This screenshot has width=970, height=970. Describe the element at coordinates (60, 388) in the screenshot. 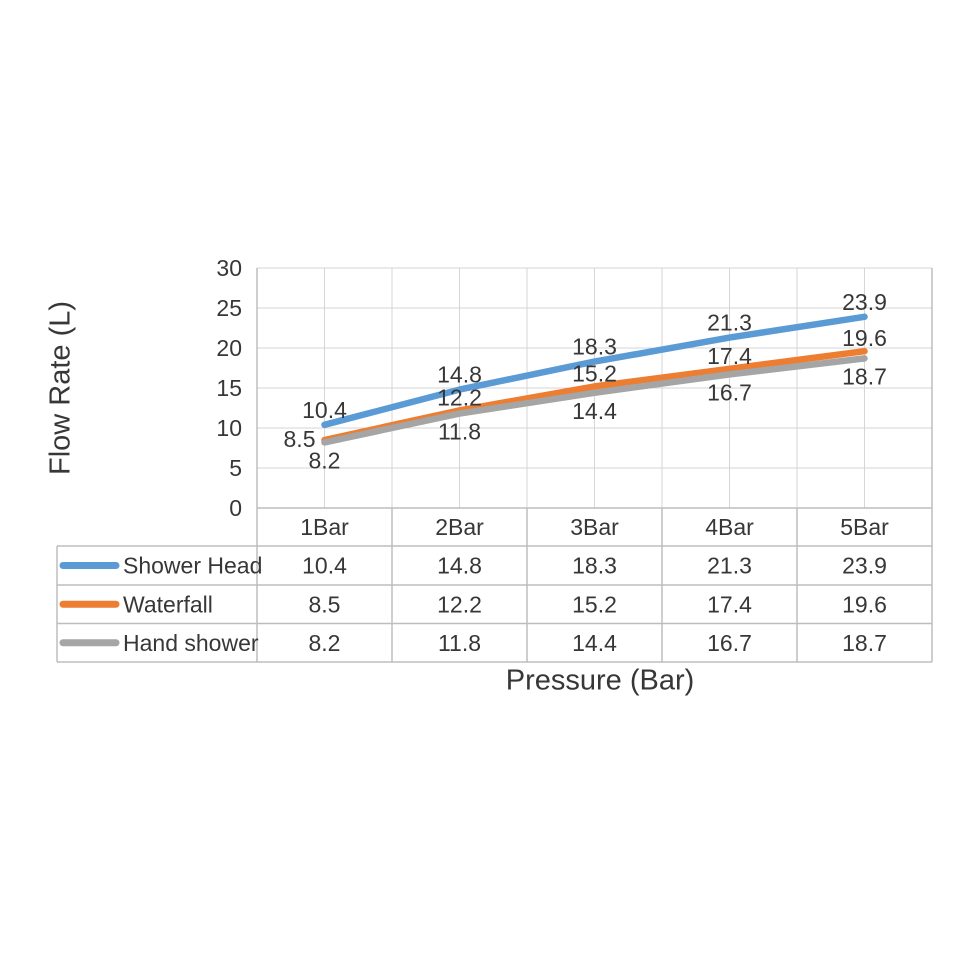

I see `y-axis-title: Flow Rate (L)` at that location.